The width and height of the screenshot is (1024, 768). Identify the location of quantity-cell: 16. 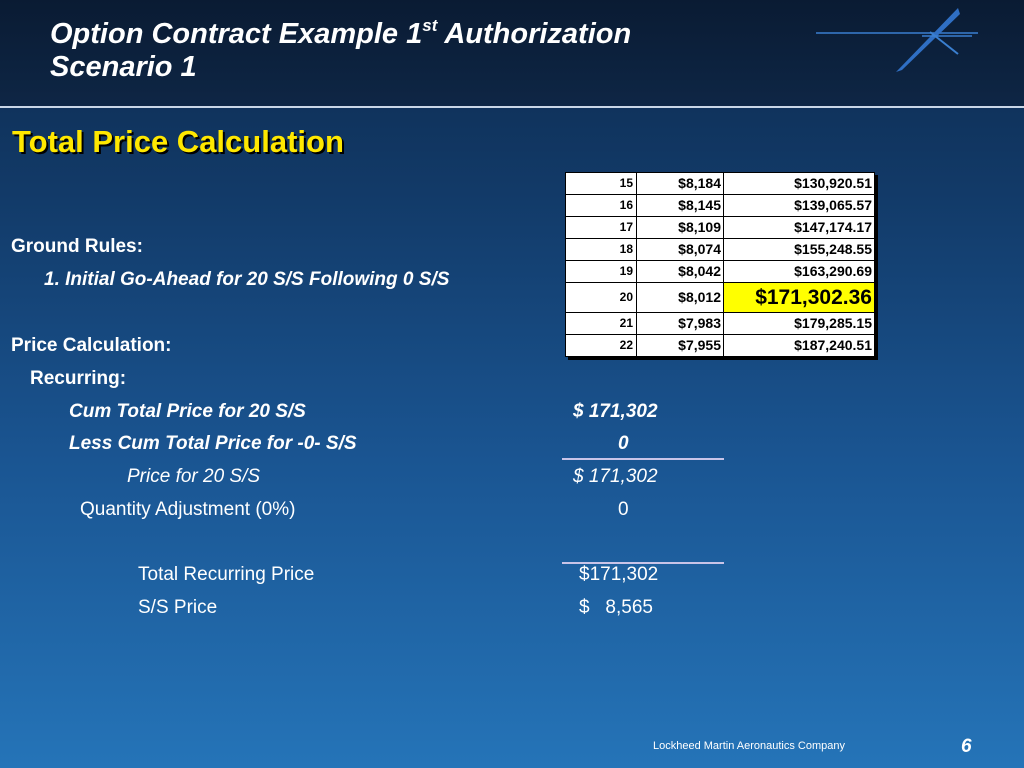
(601, 205).